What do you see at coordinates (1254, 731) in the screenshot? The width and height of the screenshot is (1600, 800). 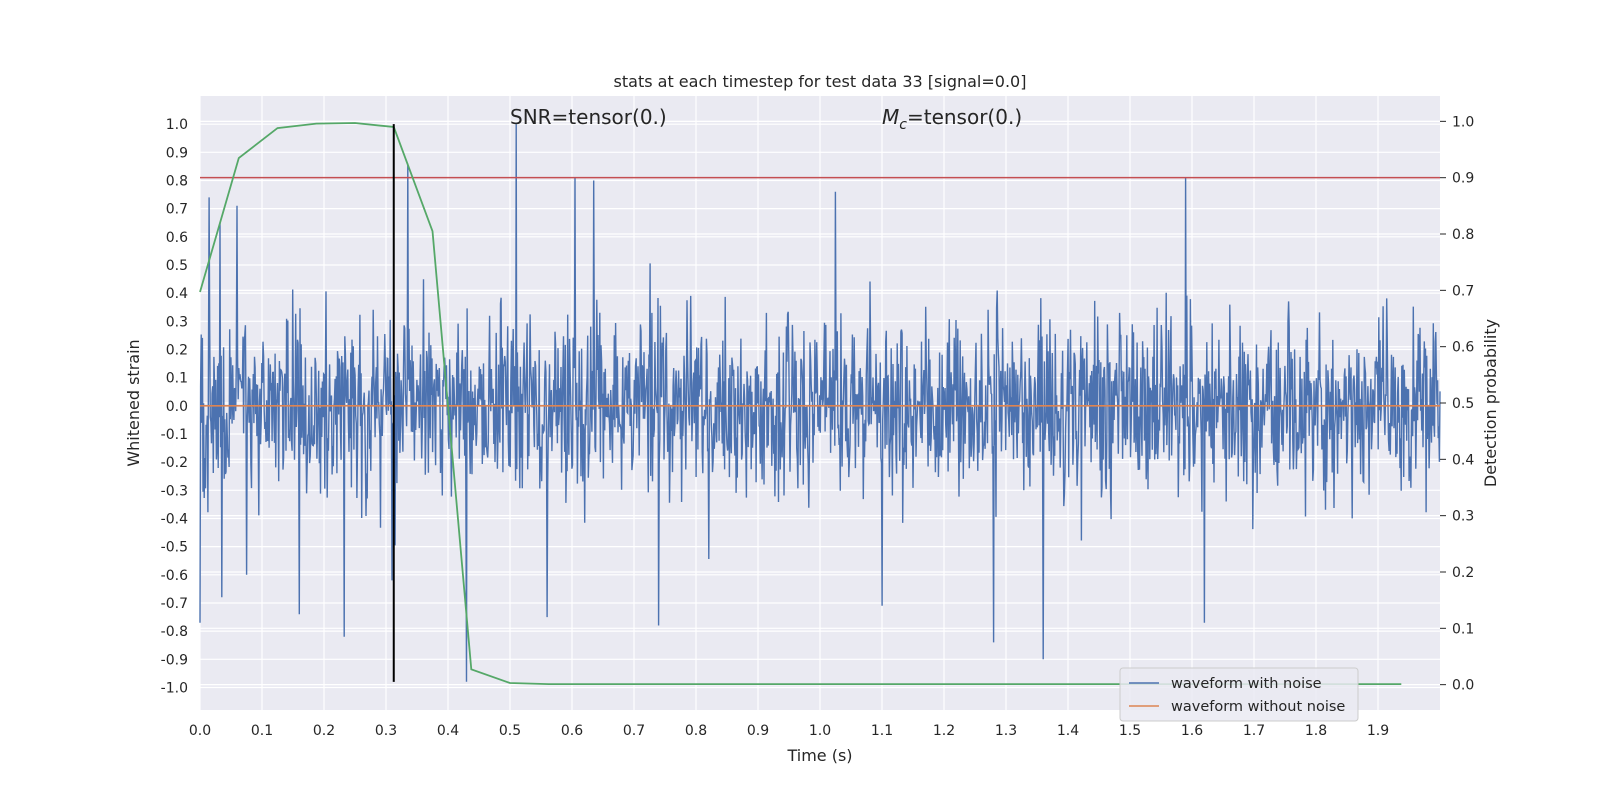 I see `x-tick-label: 1.7` at bounding box center [1254, 731].